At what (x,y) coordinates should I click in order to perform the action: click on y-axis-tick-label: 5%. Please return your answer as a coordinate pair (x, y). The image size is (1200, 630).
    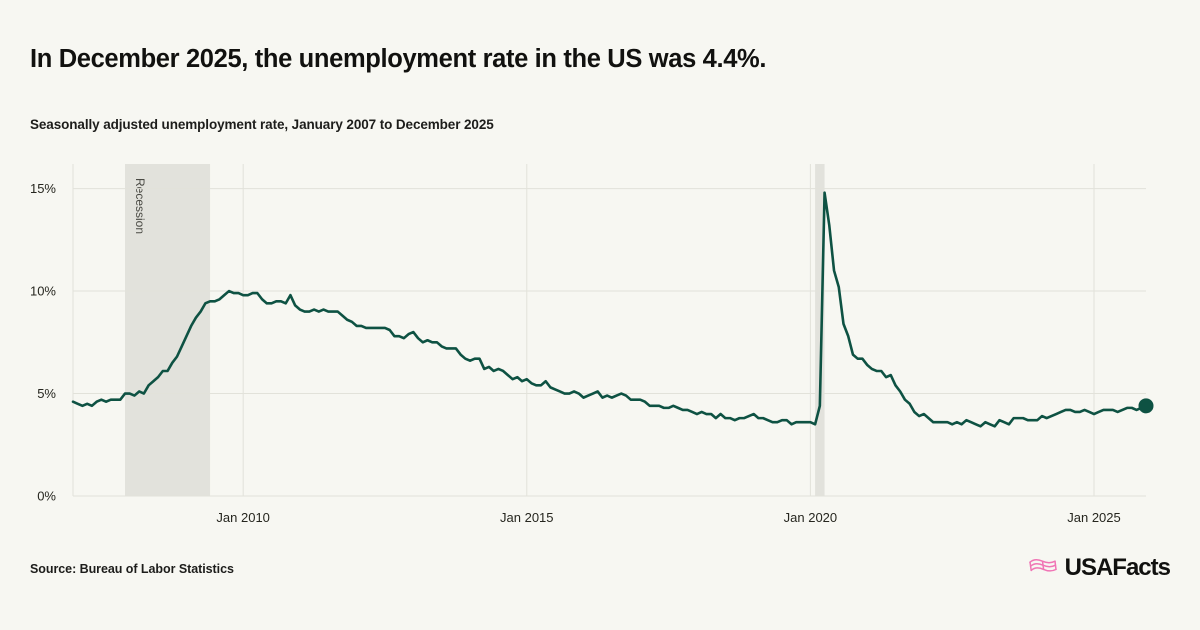
    Looking at the image, I should click on (46, 393).